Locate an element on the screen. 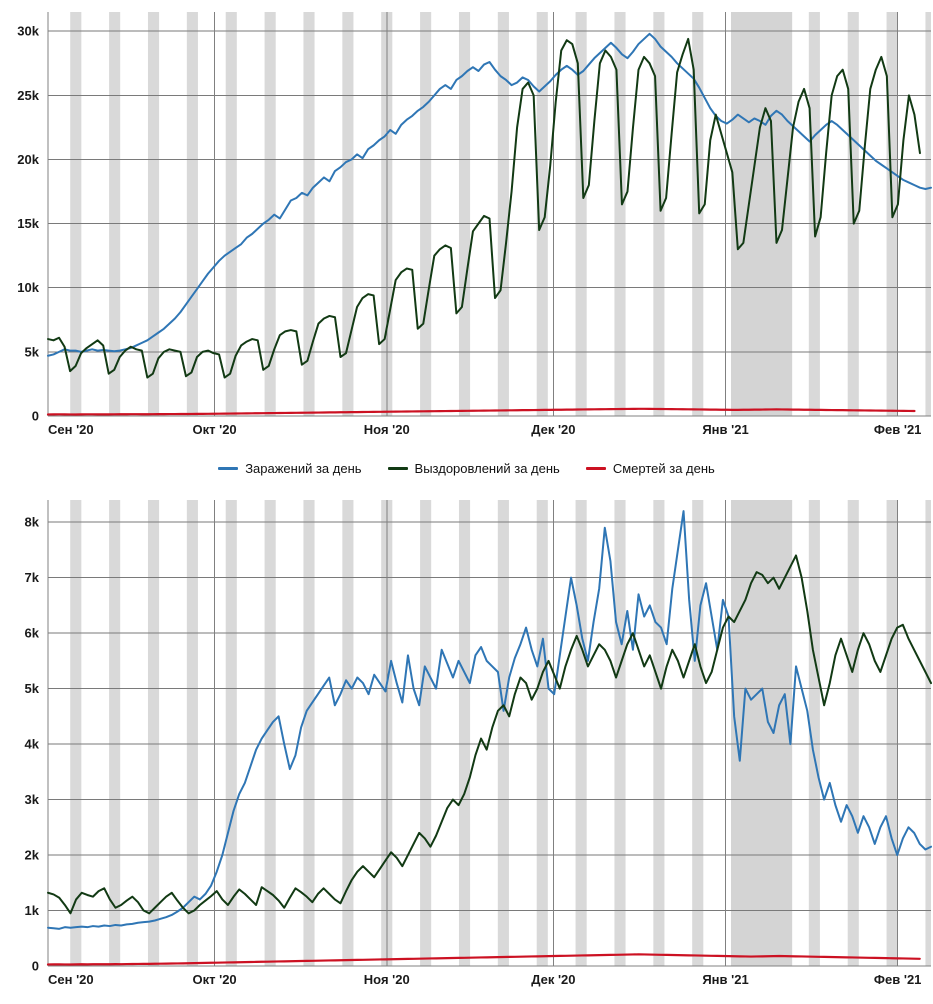 This screenshot has height=1004, width=933. y-tick-label: 1k is located at coordinates (32, 910).